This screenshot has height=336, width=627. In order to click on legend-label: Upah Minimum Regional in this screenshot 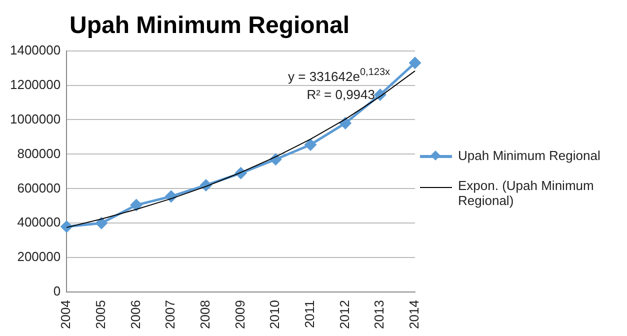, I will do `click(529, 155)`.